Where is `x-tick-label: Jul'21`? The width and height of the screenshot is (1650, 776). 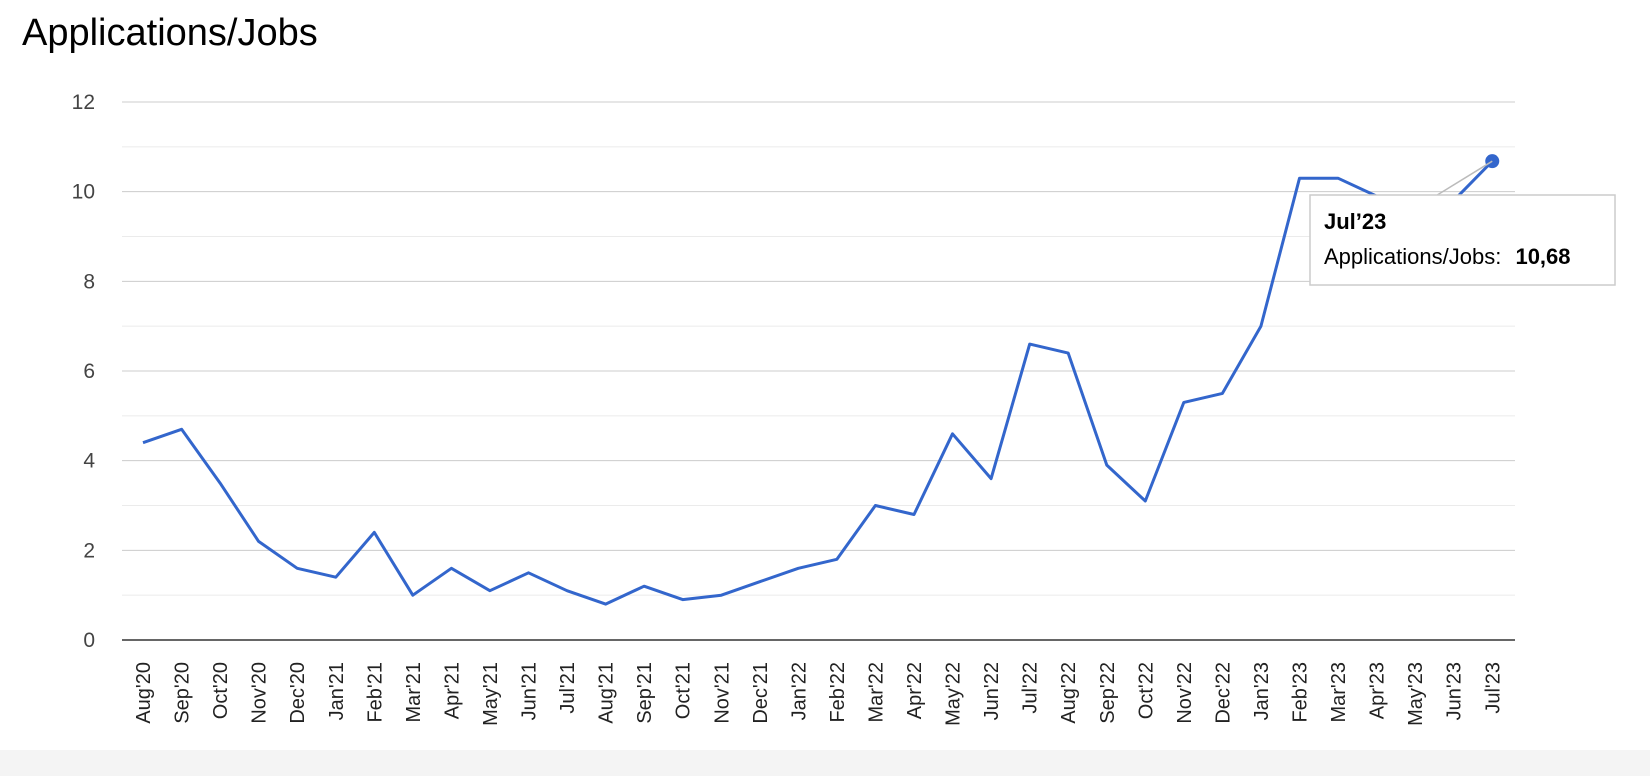
x-tick-label: Jul'21 is located at coordinates (568, 688).